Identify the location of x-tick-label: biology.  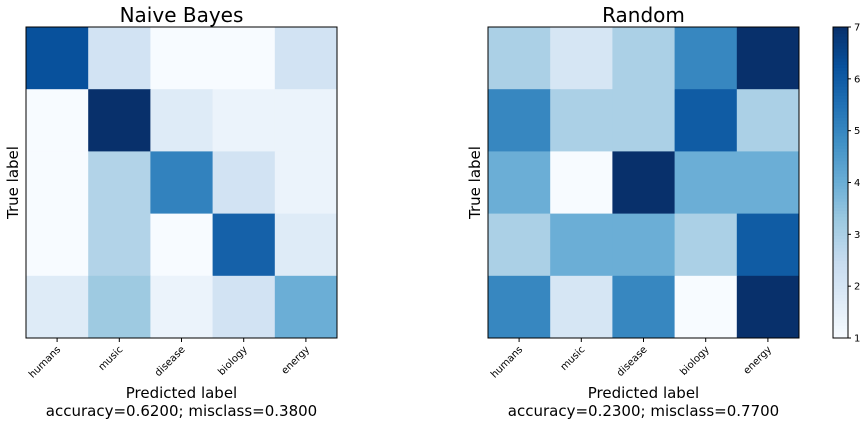
(233, 361).